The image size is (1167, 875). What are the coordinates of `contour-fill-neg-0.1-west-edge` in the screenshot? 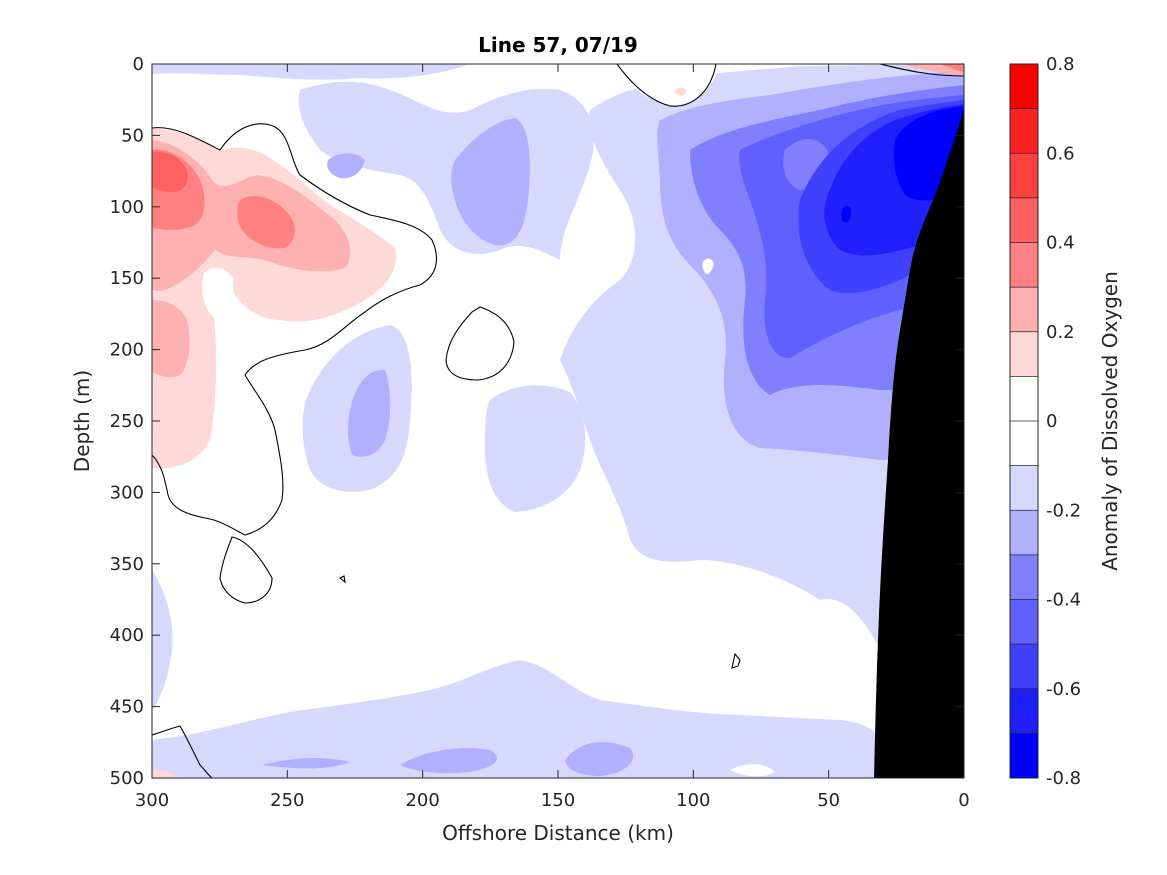 It's located at (162, 640).